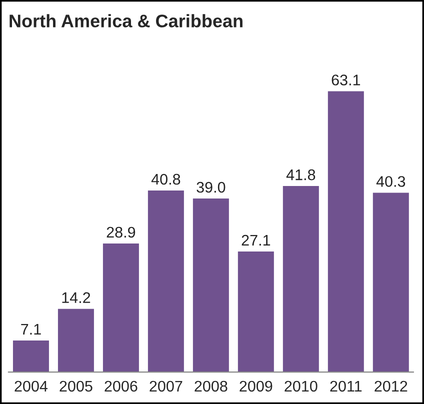 This screenshot has width=424, height=404. What do you see at coordinates (301, 174) in the screenshot?
I see `data-label: 41.8` at bounding box center [301, 174].